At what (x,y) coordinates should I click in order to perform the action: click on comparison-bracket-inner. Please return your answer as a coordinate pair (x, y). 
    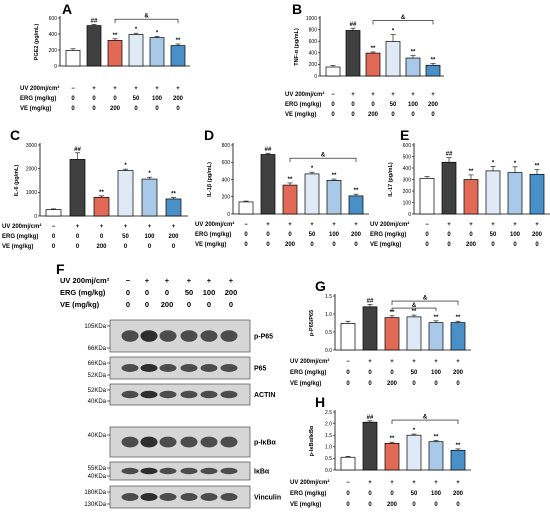
    Looking at the image, I should click on (414, 309).